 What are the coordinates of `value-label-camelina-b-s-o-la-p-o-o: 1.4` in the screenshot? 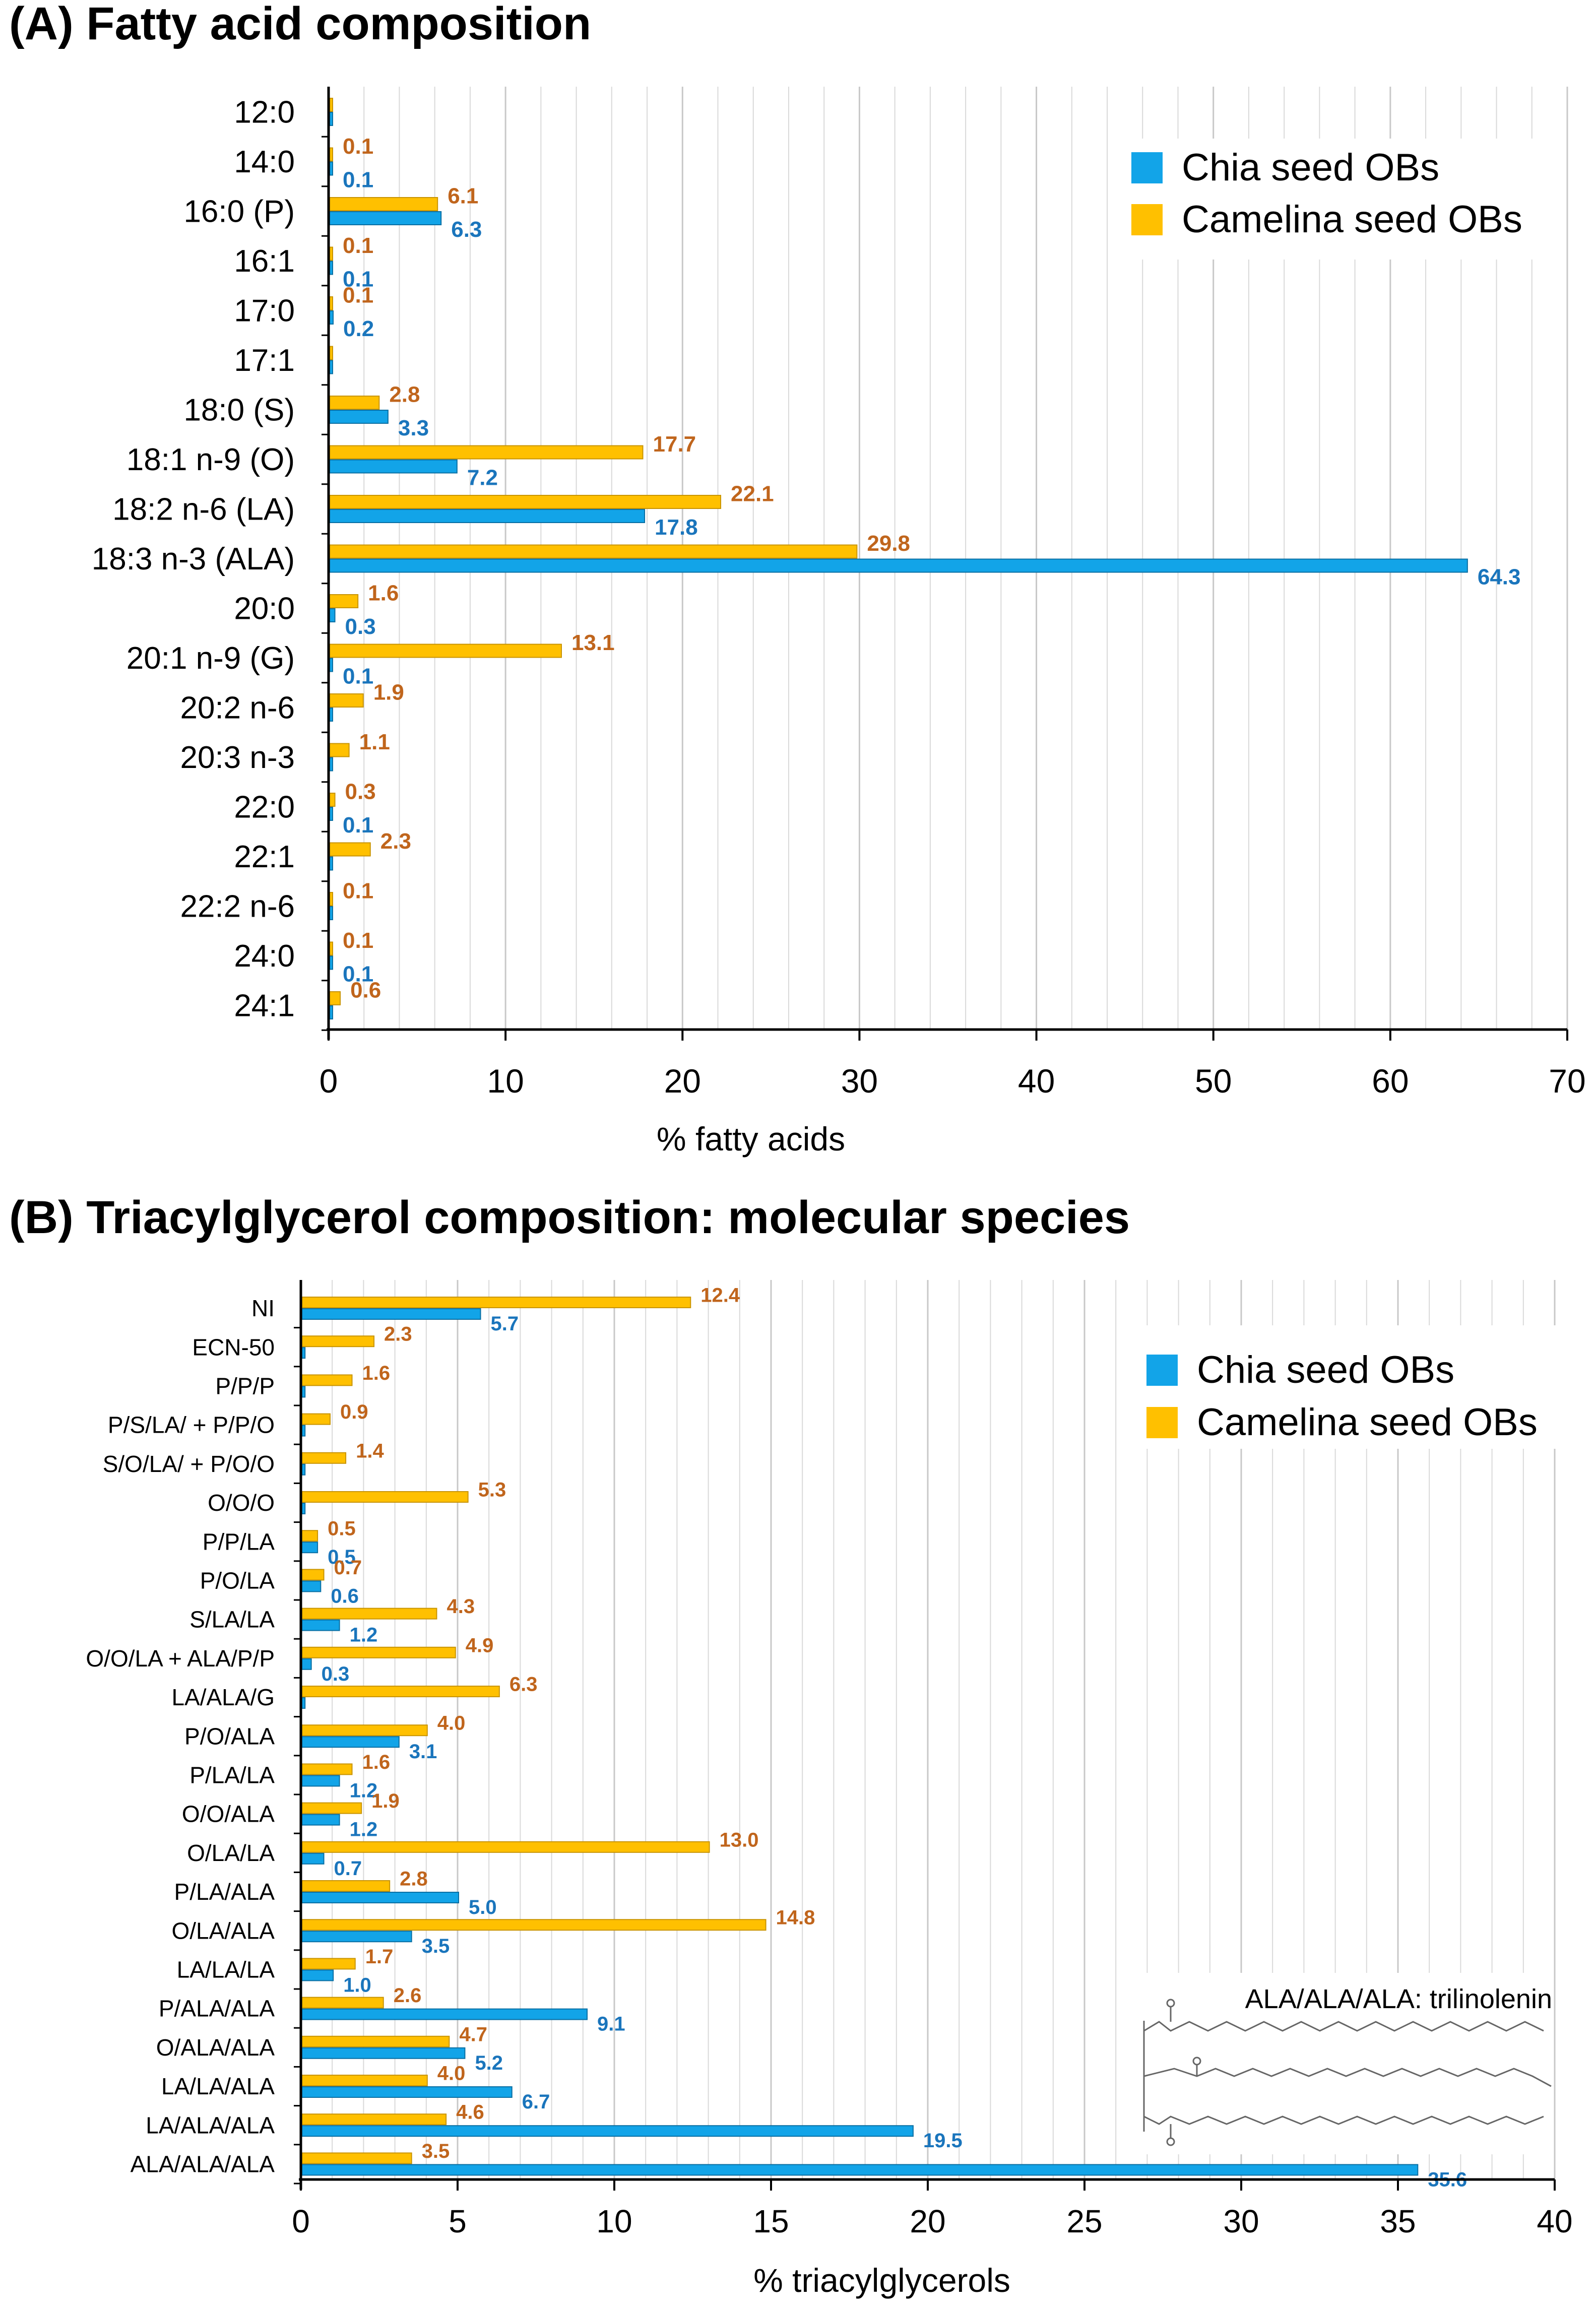 It's located at (370, 1451).